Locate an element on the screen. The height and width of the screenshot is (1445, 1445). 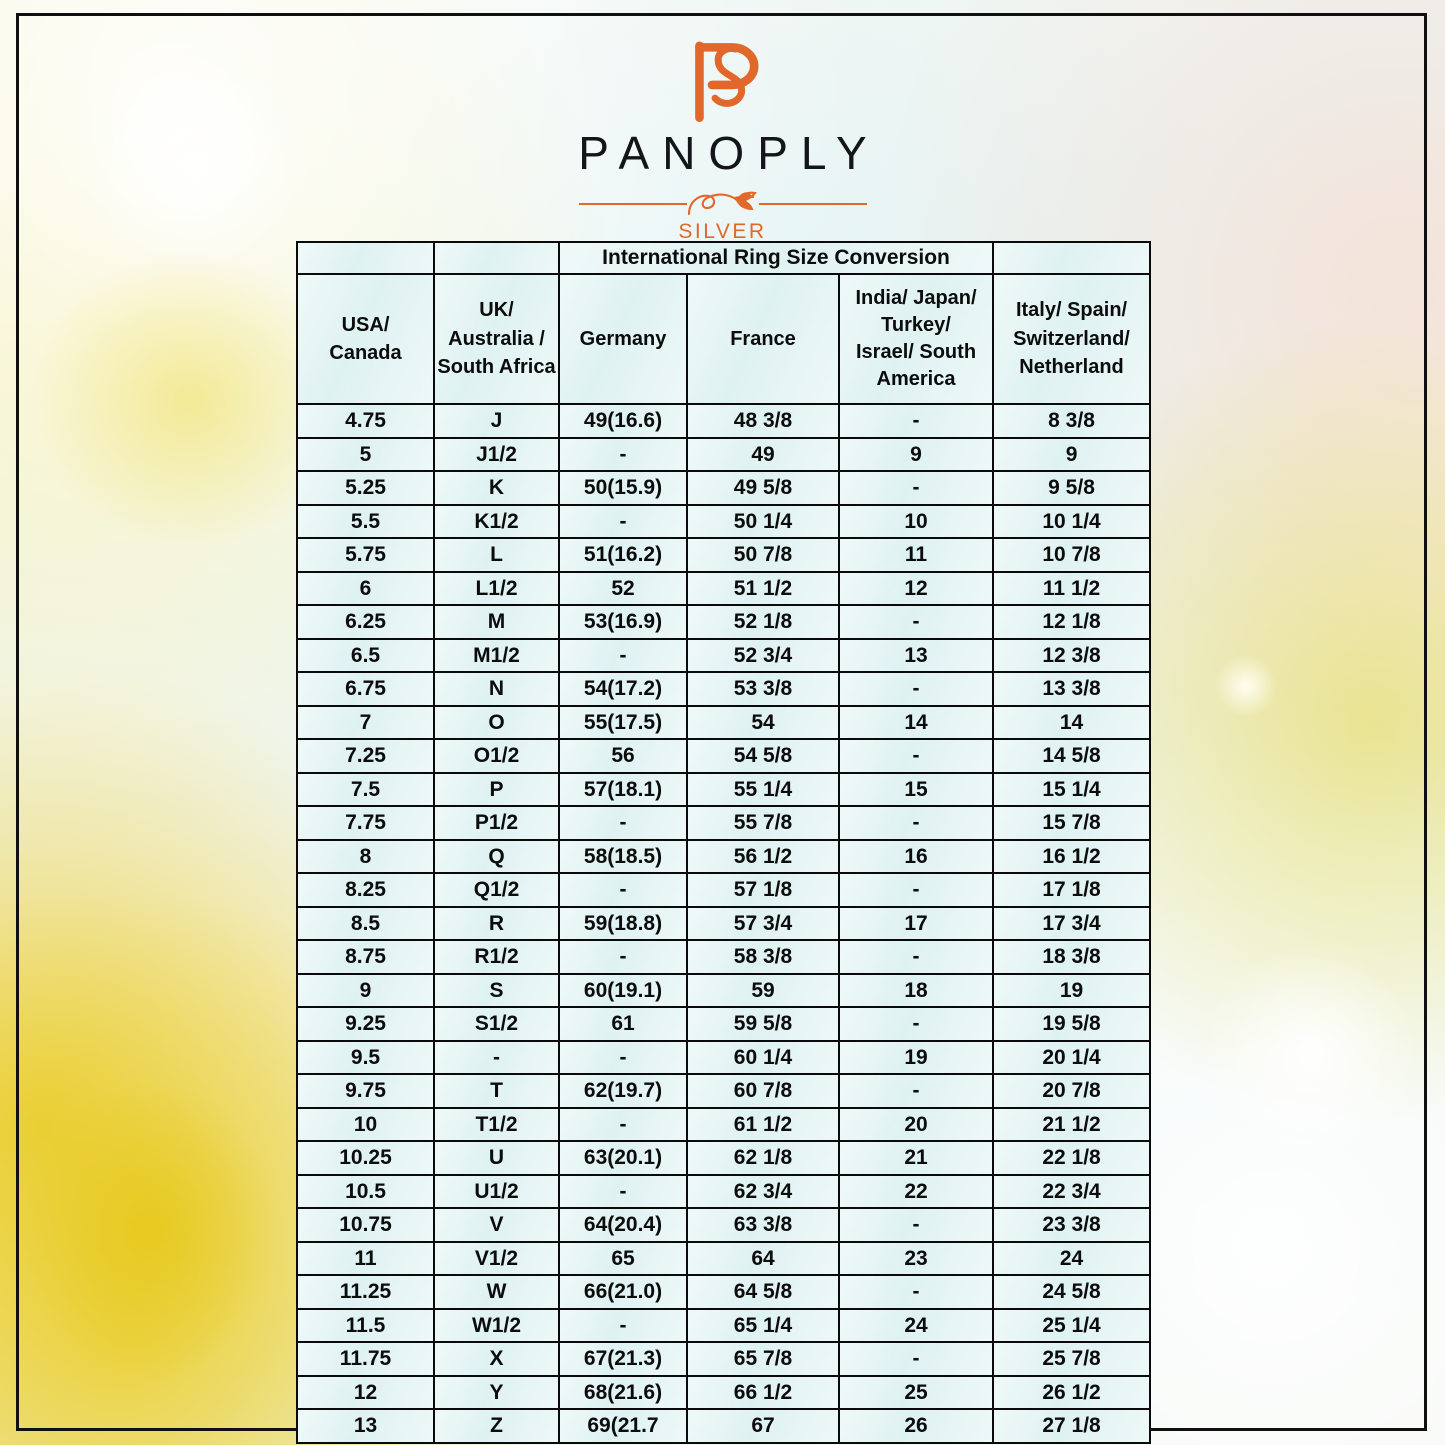
header-line: South Africa is located at coordinates (496, 367).